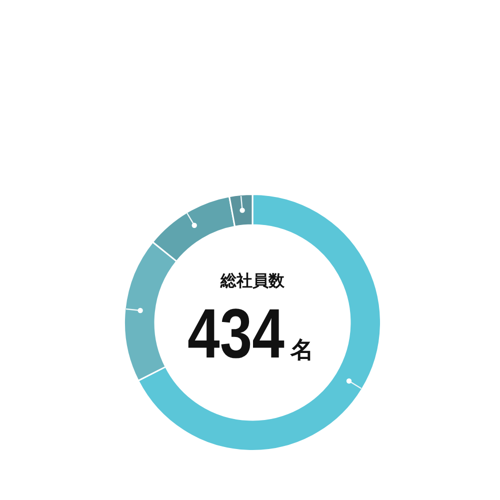  I want to click on text: 総社員数, so click(253, 281).